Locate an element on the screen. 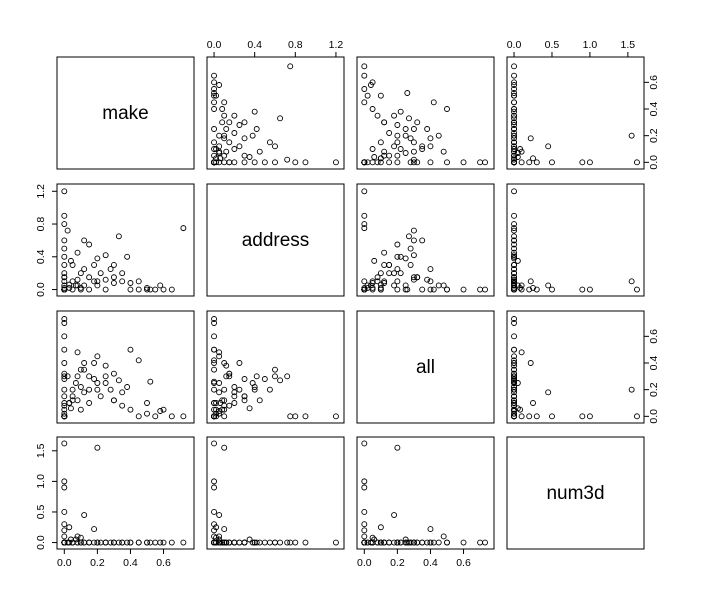 The image size is (701, 613). tick-label: 0.0 is located at coordinates (64, 563).